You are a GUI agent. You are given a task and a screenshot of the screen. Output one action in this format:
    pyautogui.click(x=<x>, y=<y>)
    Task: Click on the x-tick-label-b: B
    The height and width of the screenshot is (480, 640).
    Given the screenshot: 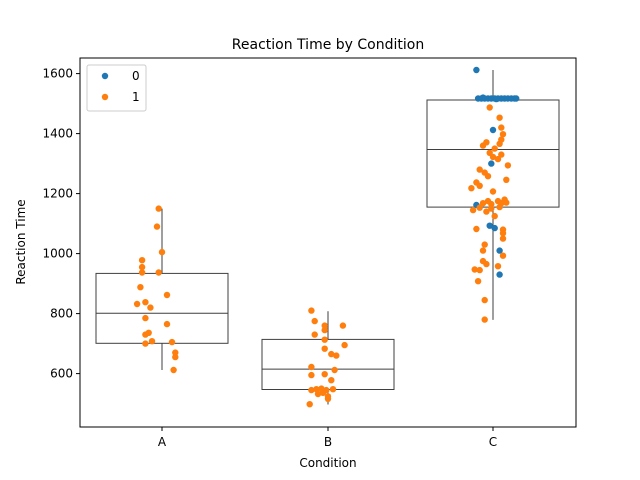 What is the action you would take?
    pyautogui.click(x=328, y=442)
    